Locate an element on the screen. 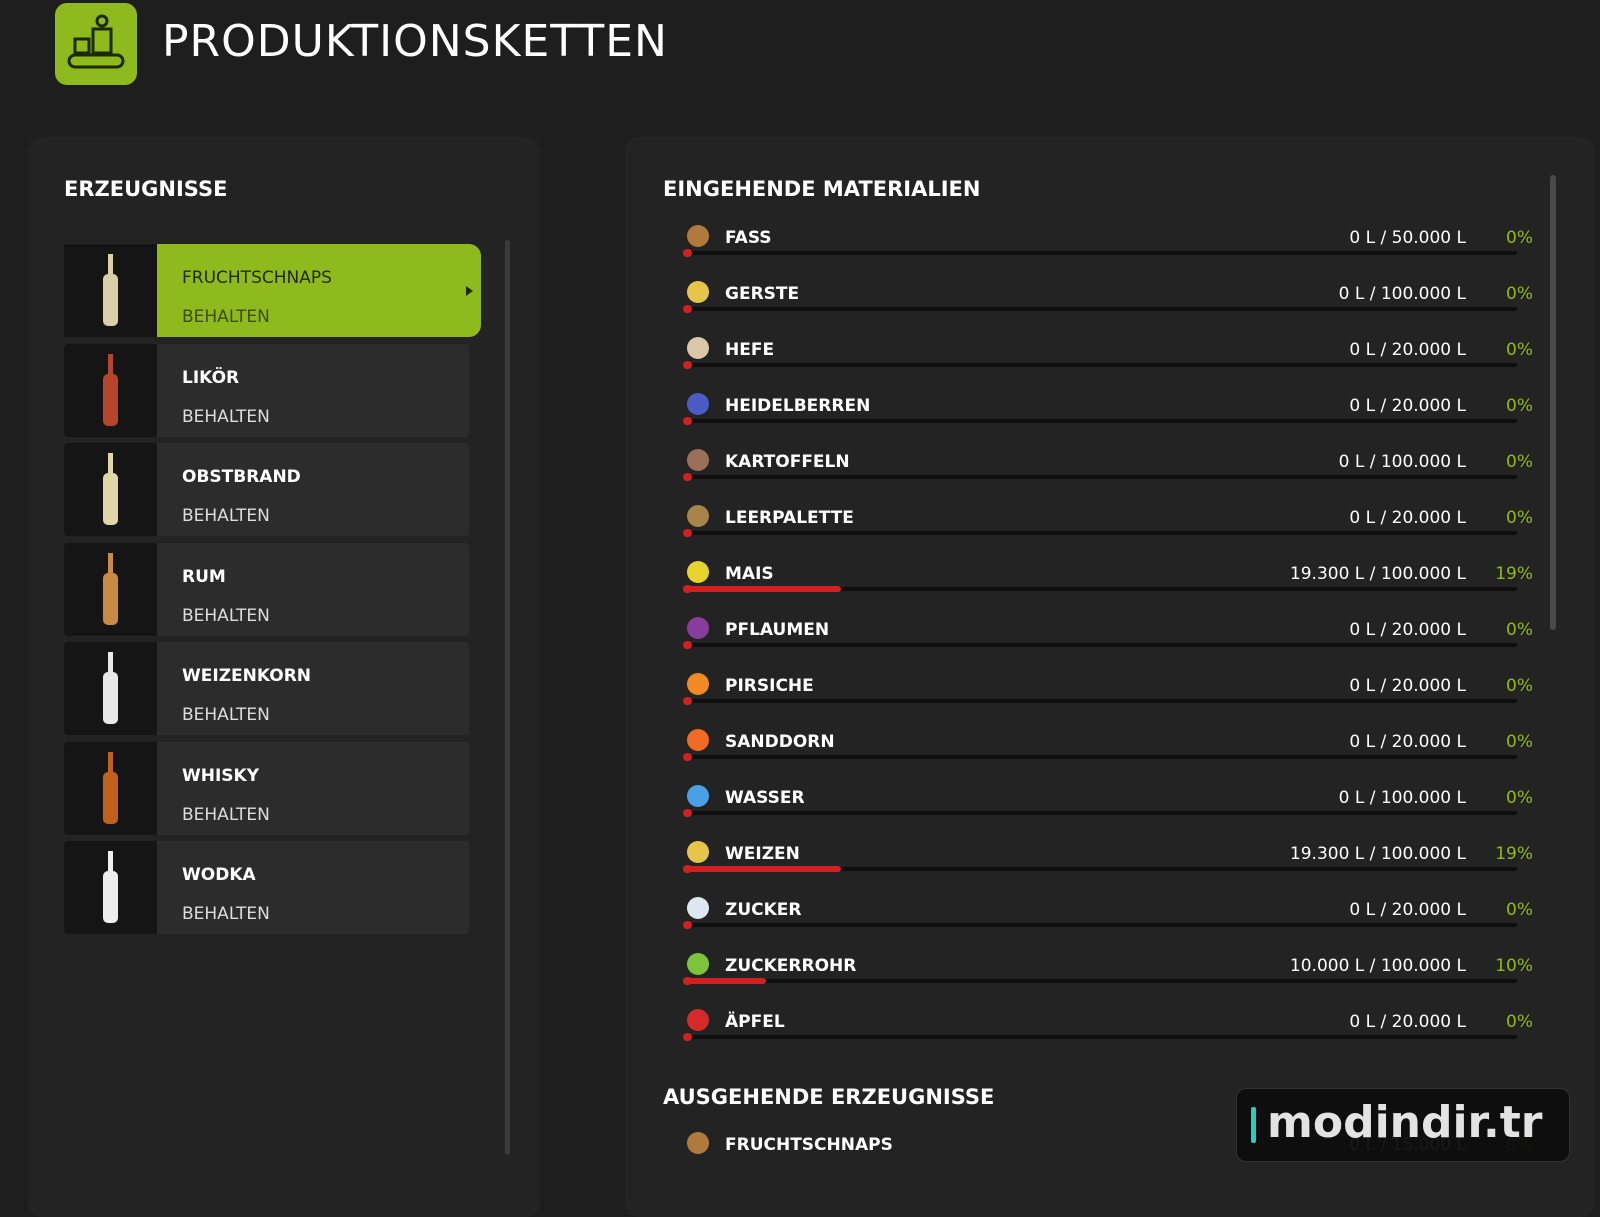  material-name: WEIZEN is located at coordinates (762, 854).